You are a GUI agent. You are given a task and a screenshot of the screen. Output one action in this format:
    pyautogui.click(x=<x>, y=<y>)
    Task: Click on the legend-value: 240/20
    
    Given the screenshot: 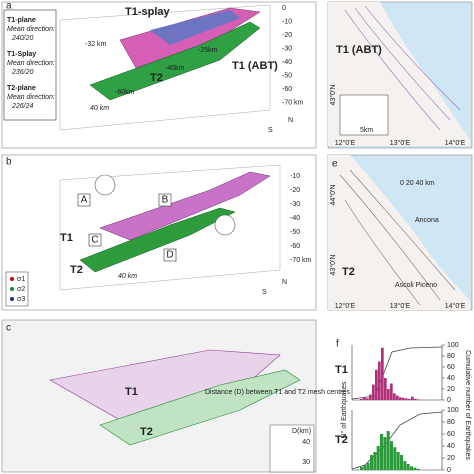 What is the action you would take?
    pyautogui.click(x=22, y=38)
    